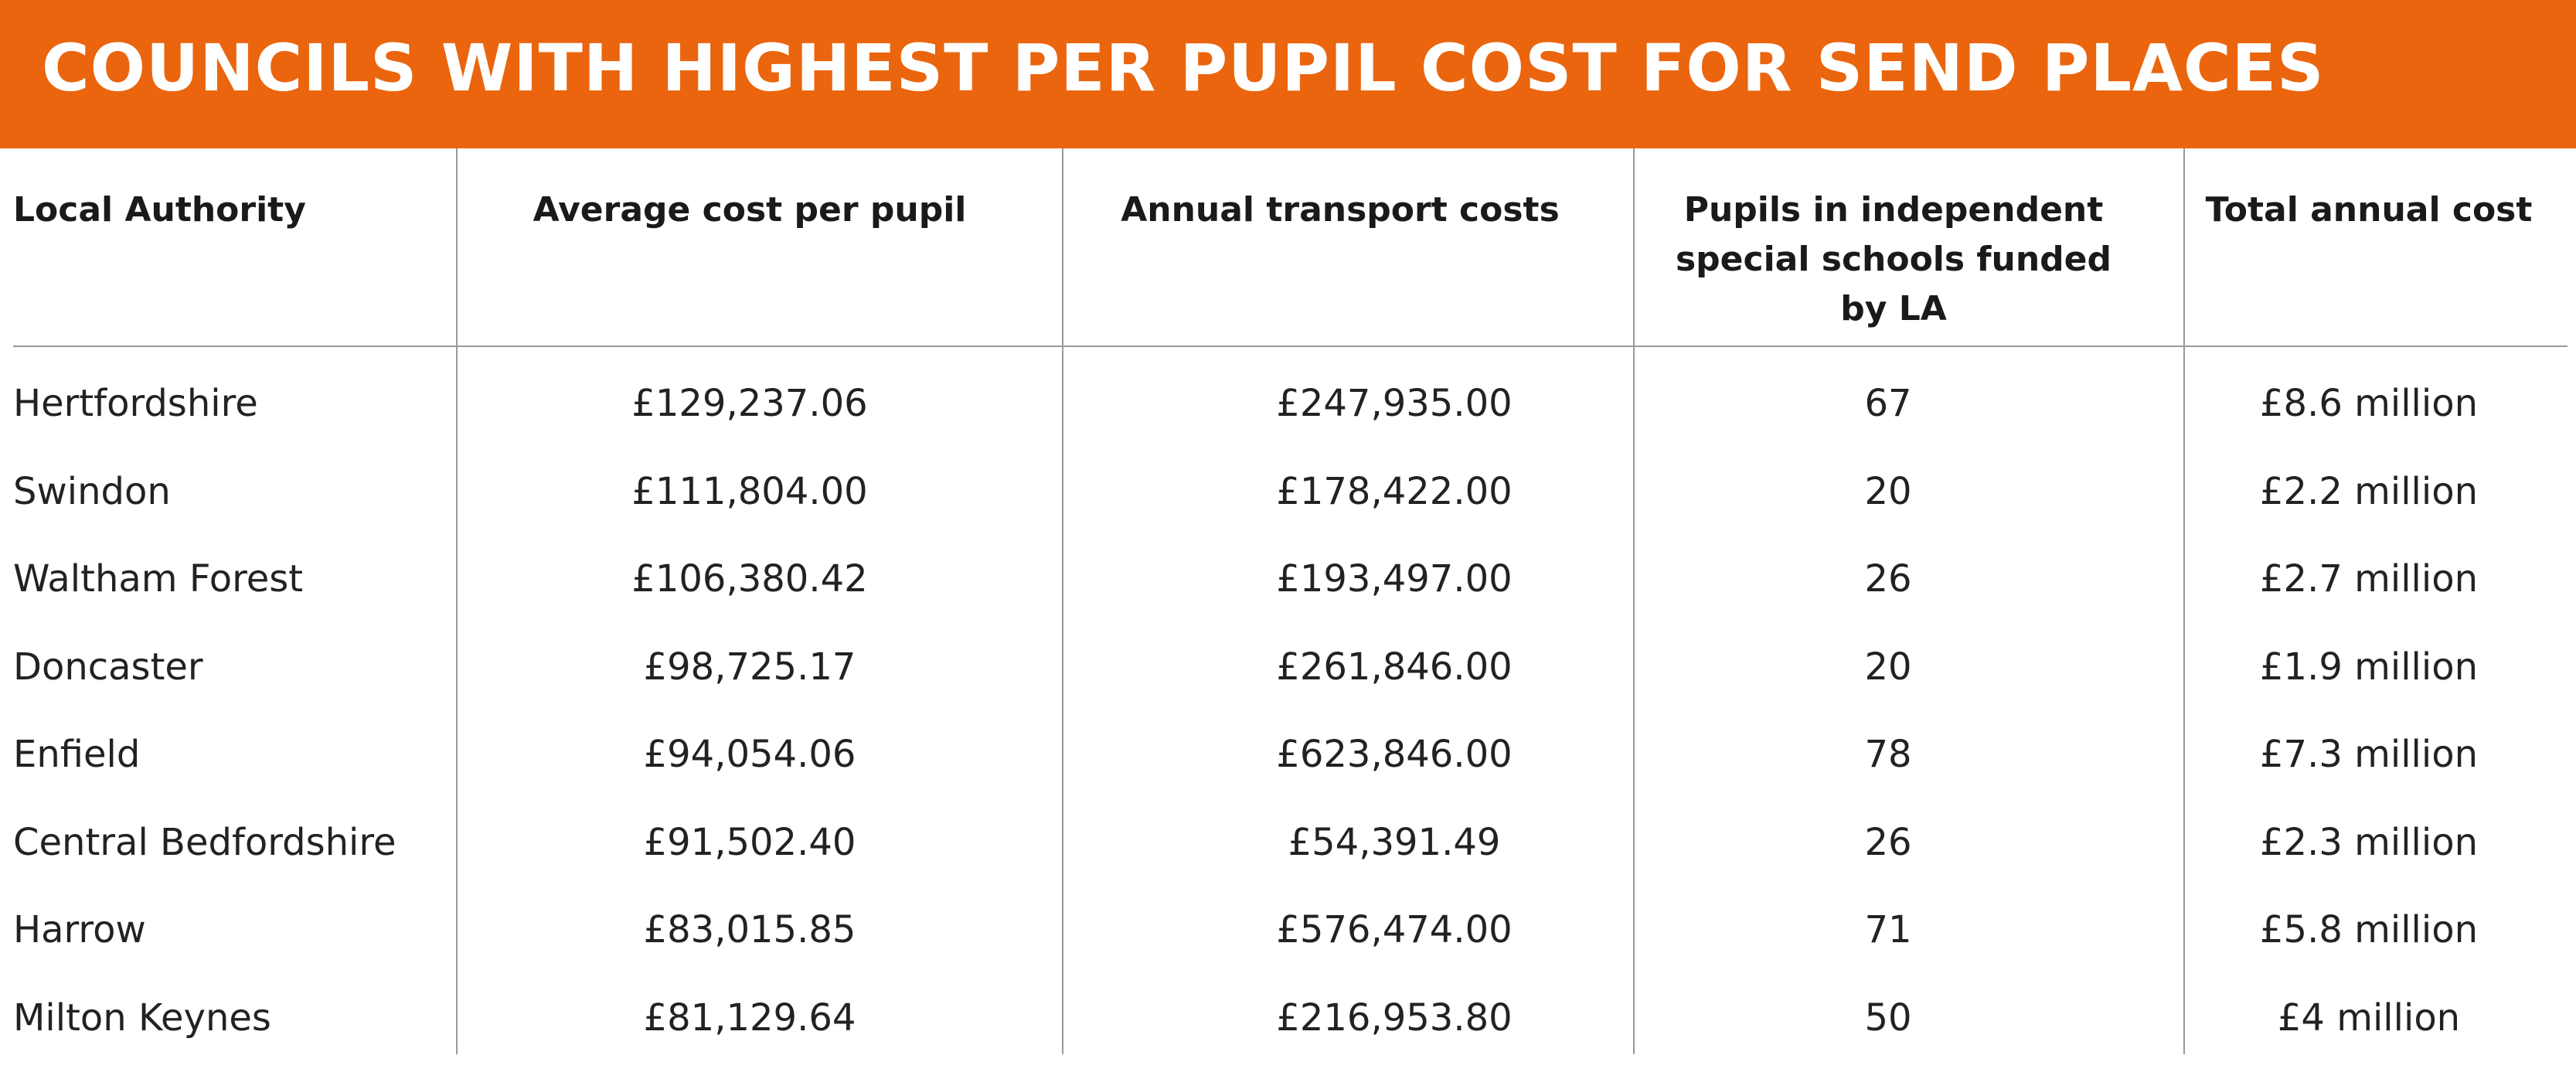  Describe the element at coordinates (749, 491) in the screenshot. I see `cell-average-cost-per-pupil: £111,804.00` at that location.